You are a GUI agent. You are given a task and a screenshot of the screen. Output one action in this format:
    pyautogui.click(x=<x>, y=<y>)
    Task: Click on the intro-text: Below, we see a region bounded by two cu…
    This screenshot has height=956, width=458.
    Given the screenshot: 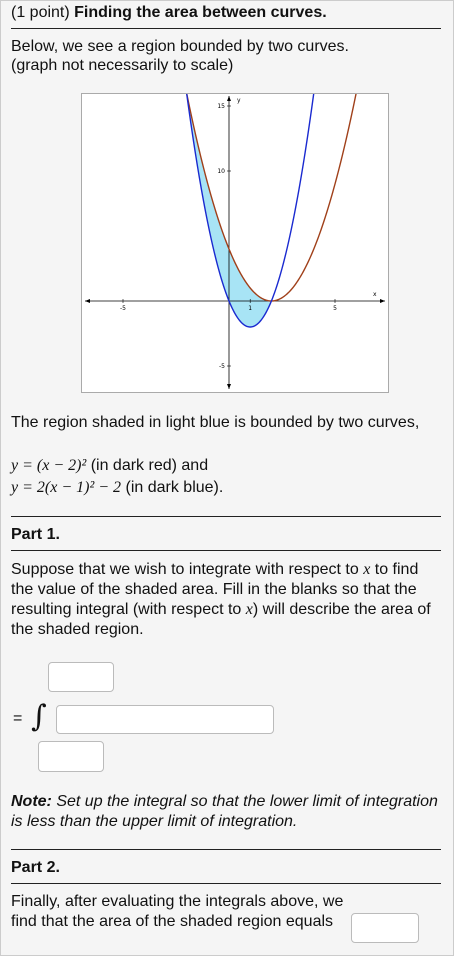 What is the action you would take?
    pyautogui.click(x=180, y=46)
    